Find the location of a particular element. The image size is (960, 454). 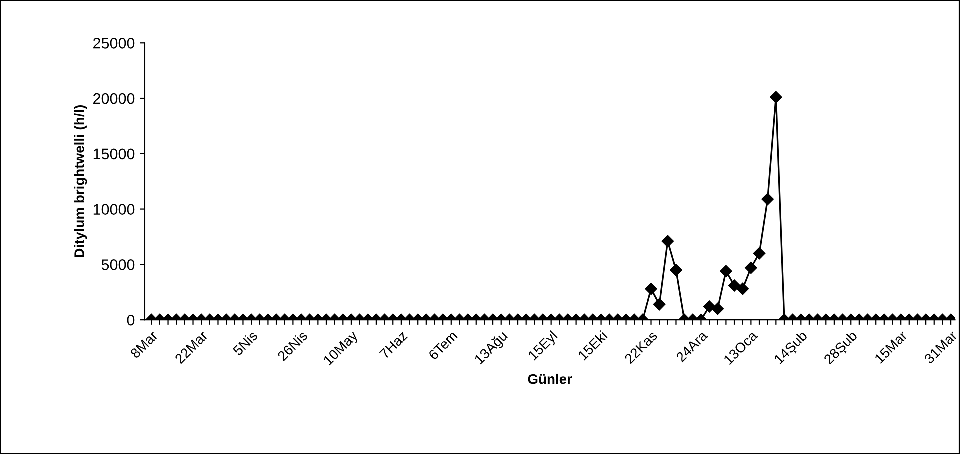

y-tick-label: 15000 is located at coordinates (114, 154).